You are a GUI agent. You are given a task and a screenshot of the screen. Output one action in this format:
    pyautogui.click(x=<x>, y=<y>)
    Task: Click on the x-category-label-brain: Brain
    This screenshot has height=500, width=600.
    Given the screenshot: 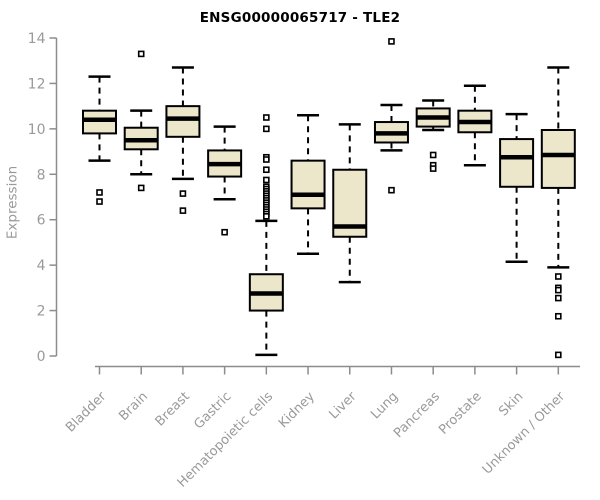 What is the action you would take?
    pyautogui.click(x=133, y=406)
    